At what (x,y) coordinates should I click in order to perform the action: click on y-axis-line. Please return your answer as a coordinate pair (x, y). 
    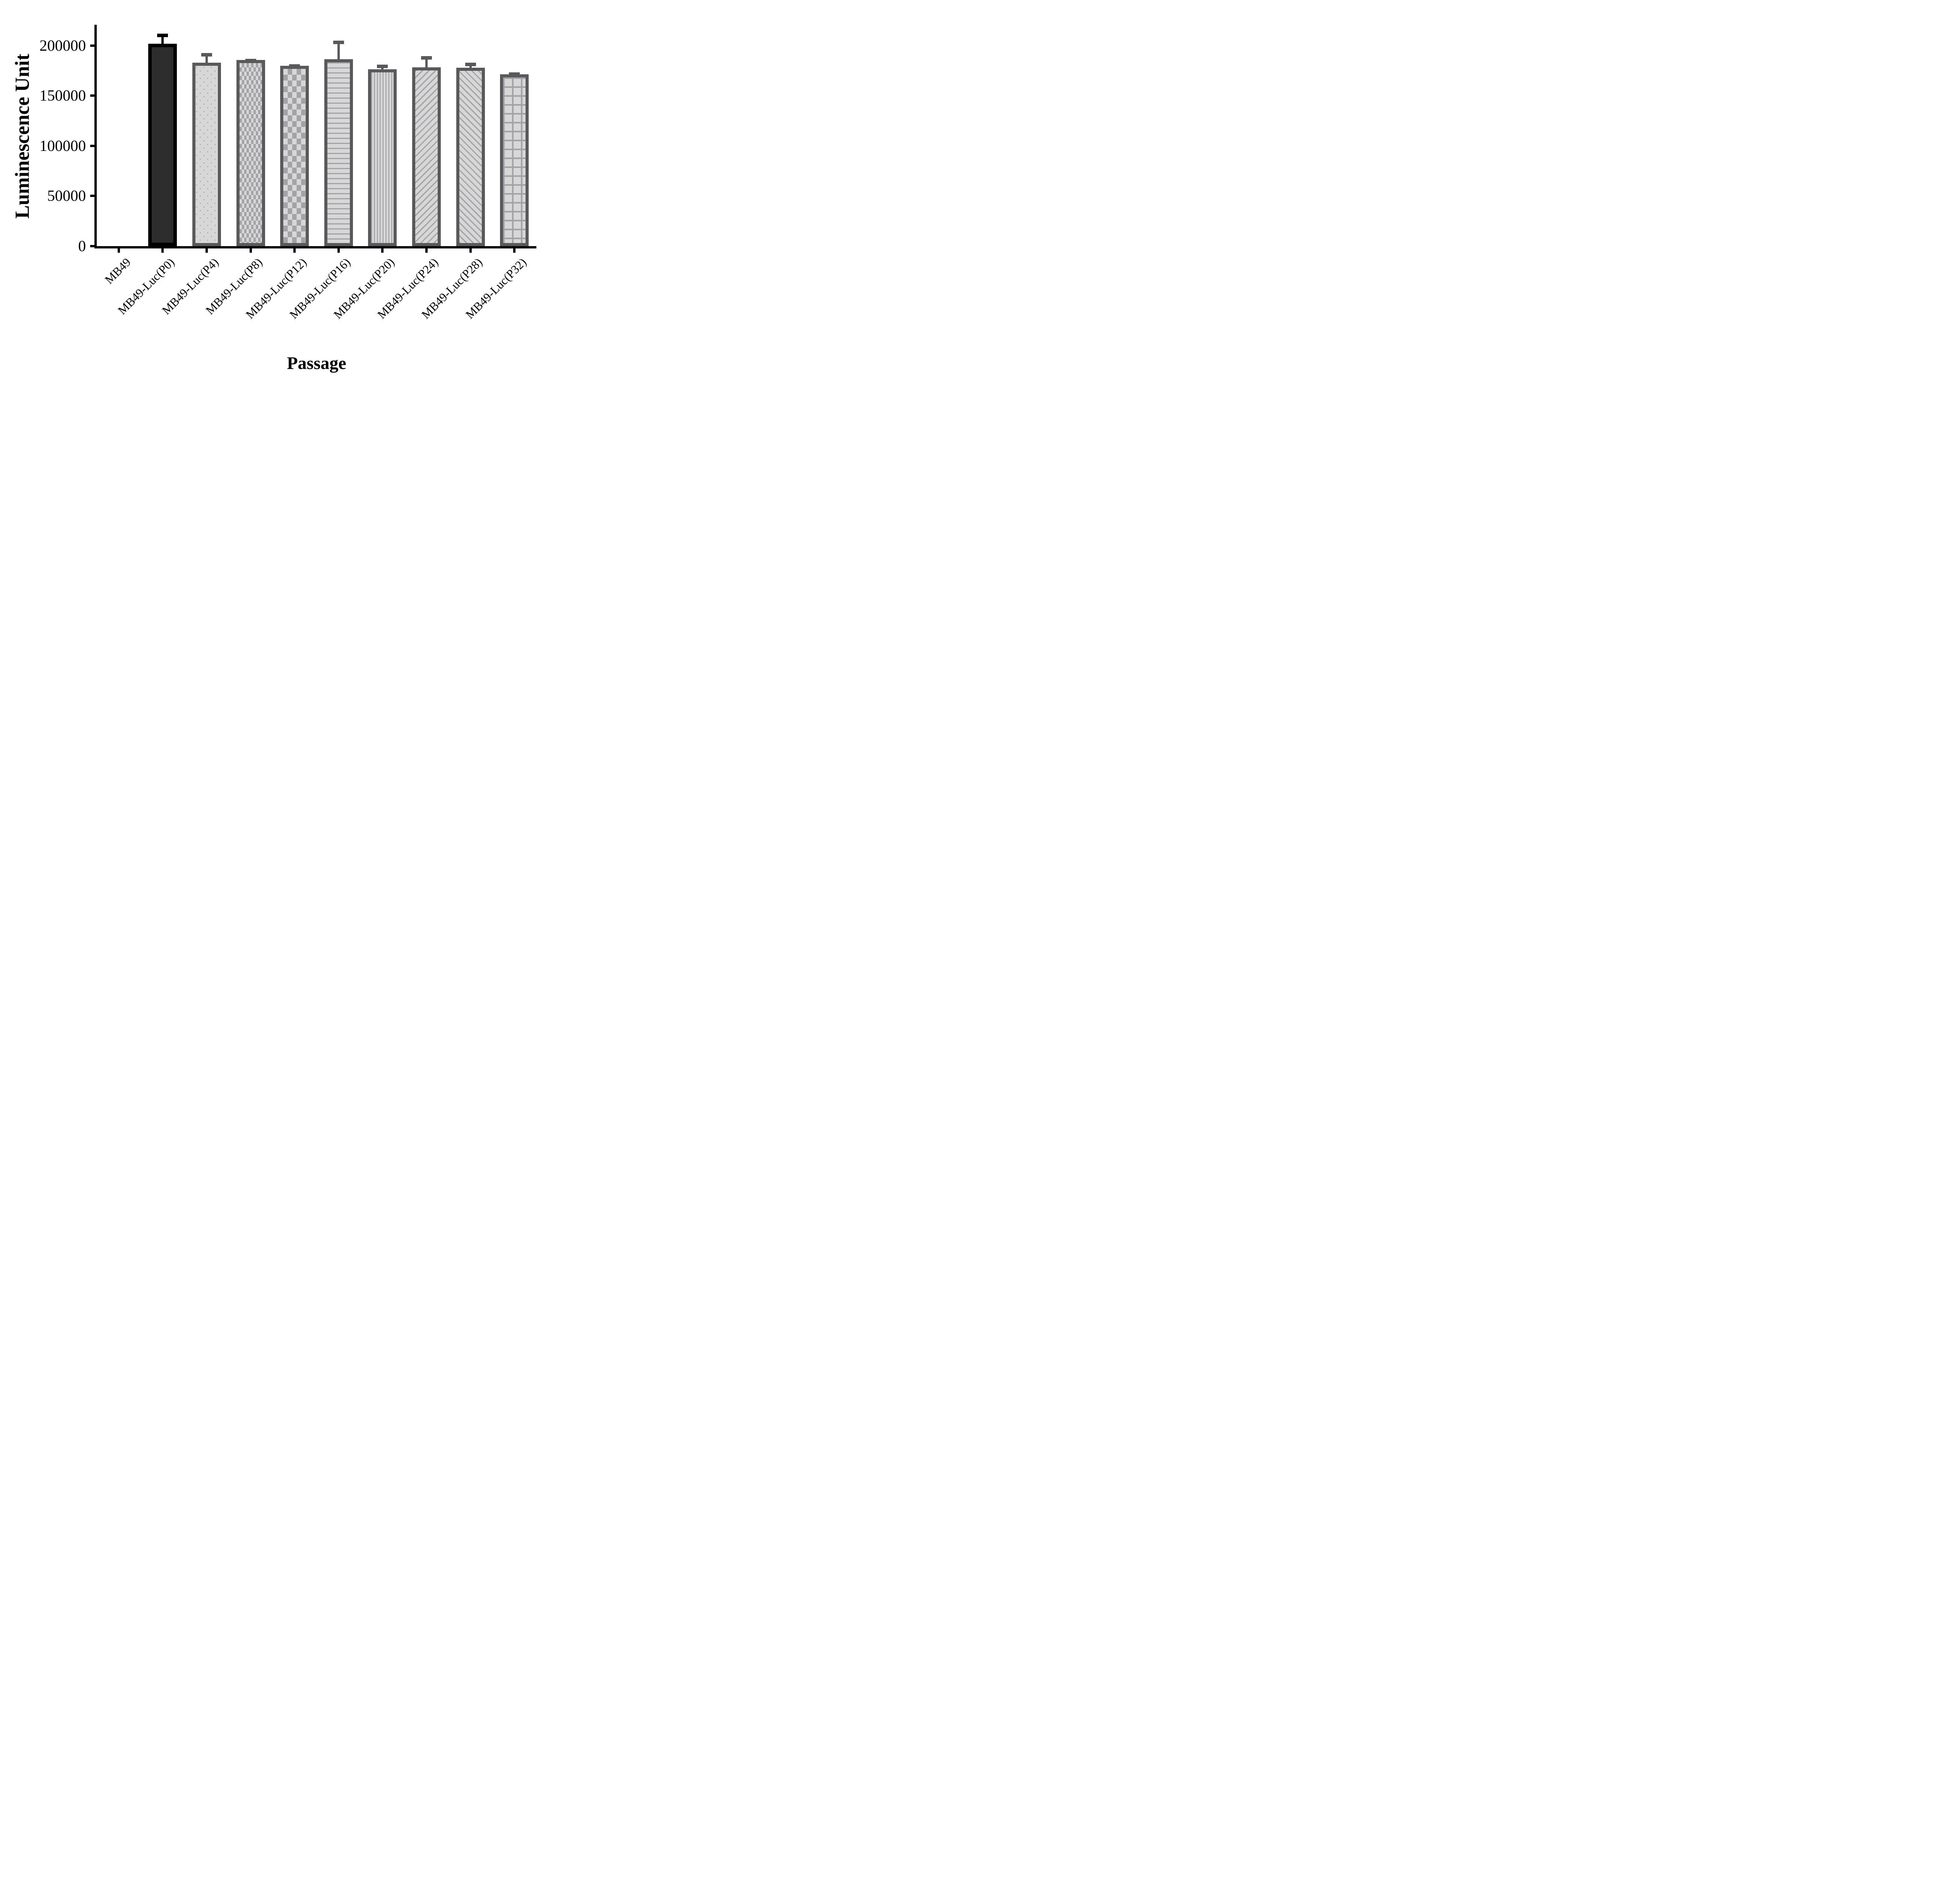
    Looking at the image, I should click on (95, 136).